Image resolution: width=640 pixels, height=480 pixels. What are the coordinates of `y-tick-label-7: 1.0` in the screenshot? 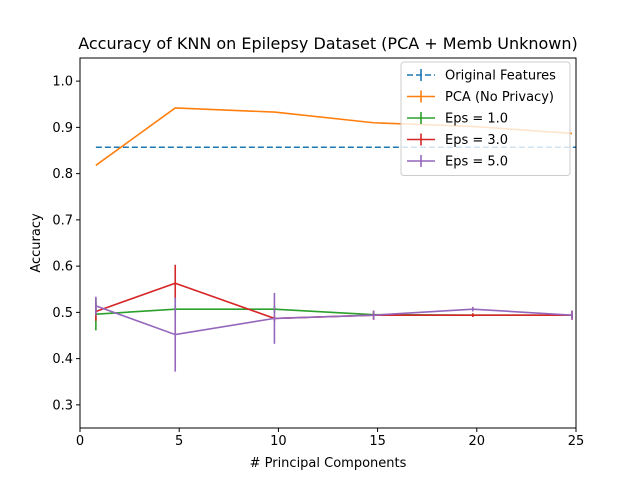 It's located at (62, 82).